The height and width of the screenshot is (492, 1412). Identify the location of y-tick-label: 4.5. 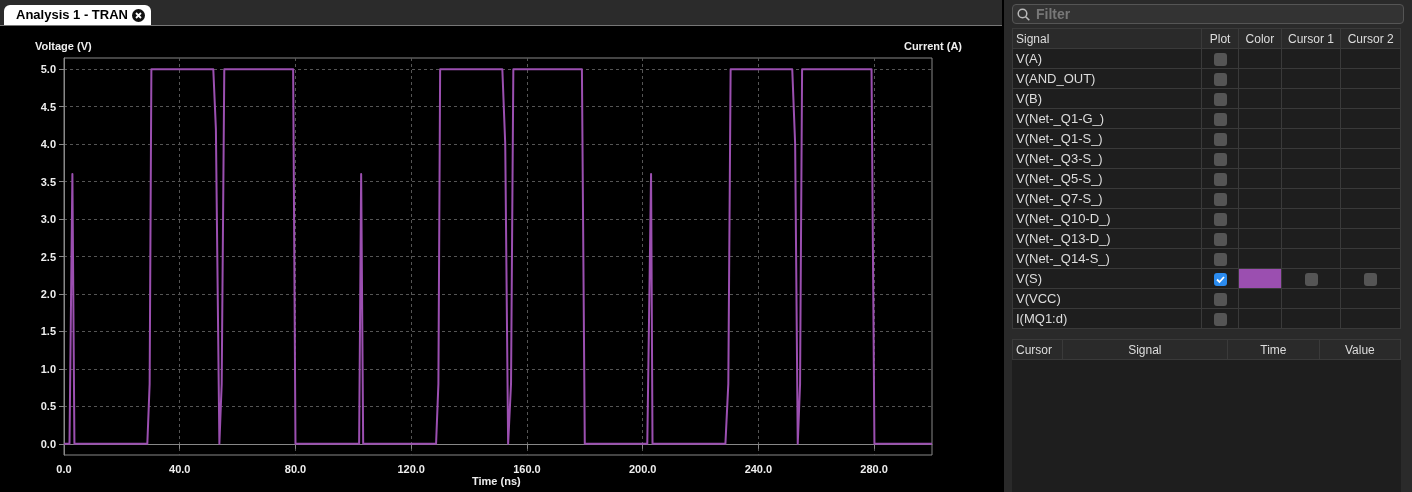
(48, 106).